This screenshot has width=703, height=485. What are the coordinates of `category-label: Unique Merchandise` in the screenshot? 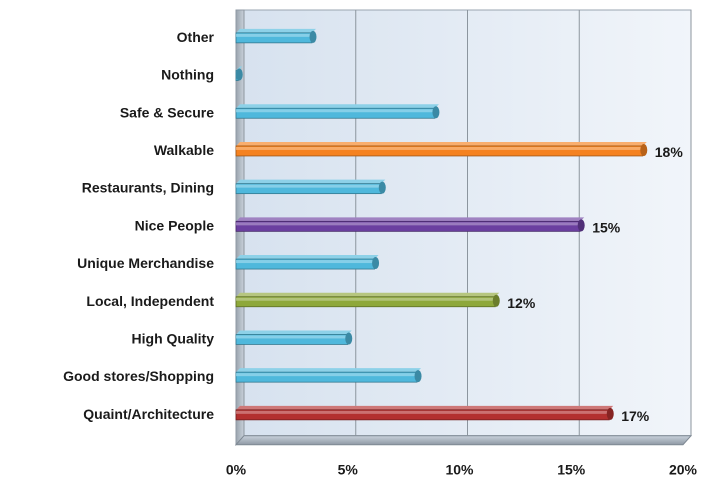 It's located at (145, 263).